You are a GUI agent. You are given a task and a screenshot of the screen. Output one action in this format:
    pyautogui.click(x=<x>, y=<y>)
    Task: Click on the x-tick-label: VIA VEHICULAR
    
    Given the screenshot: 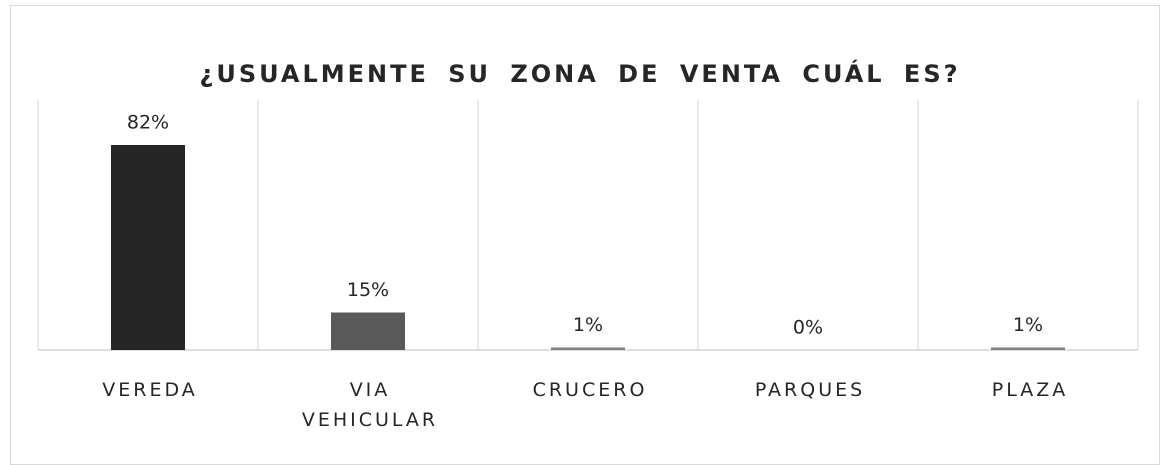 What is the action you would take?
    pyautogui.click(x=370, y=405)
    